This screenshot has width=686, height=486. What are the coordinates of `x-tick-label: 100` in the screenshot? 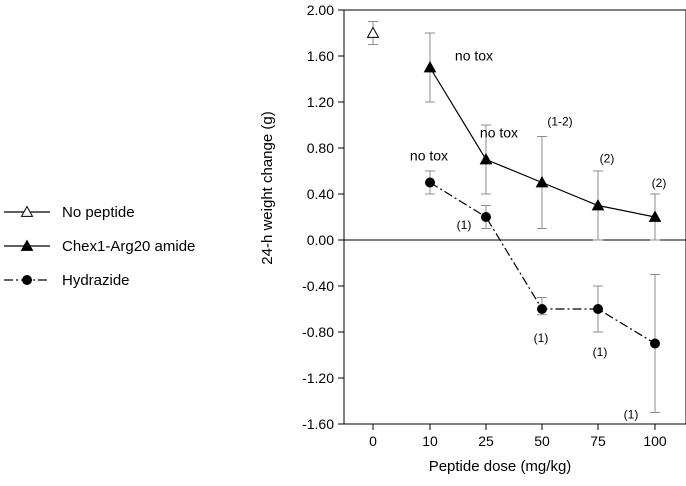 It's located at (655, 441).